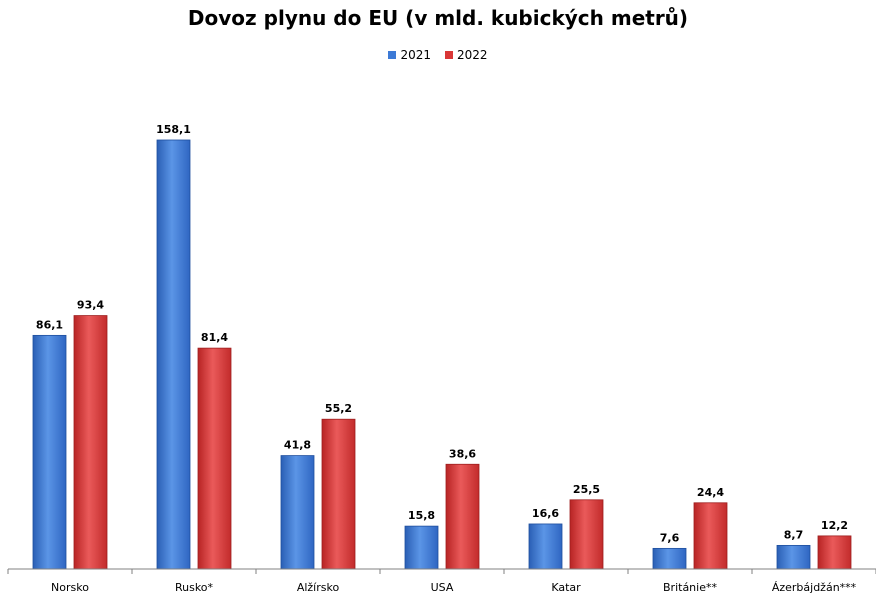  Describe the element at coordinates (318, 587) in the screenshot. I see `category-label-2: Alžírsko` at that location.